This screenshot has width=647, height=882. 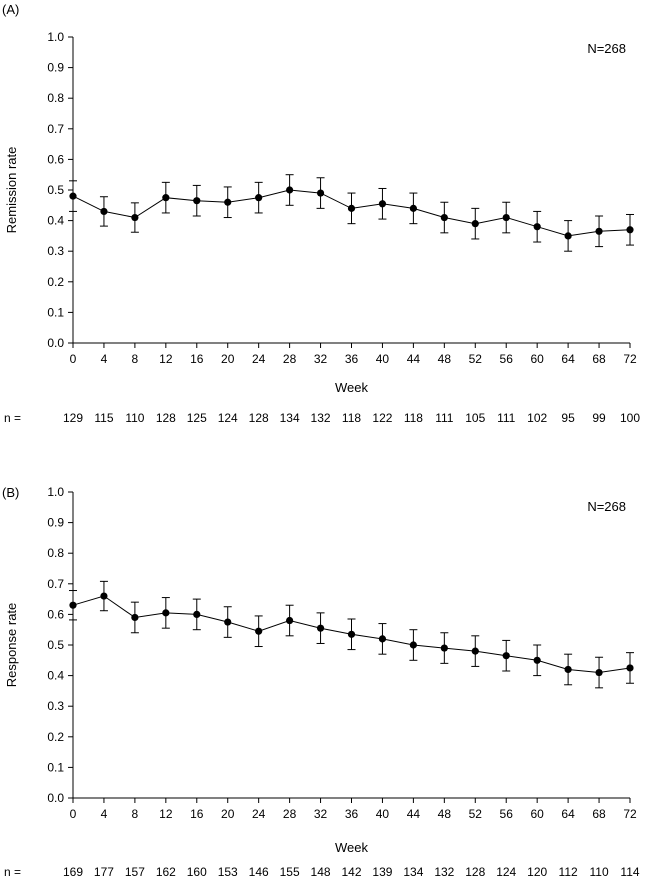 What do you see at coordinates (73, 418) in the screenshot?
I see `n-value: 129` at bounding box center [73, 418].